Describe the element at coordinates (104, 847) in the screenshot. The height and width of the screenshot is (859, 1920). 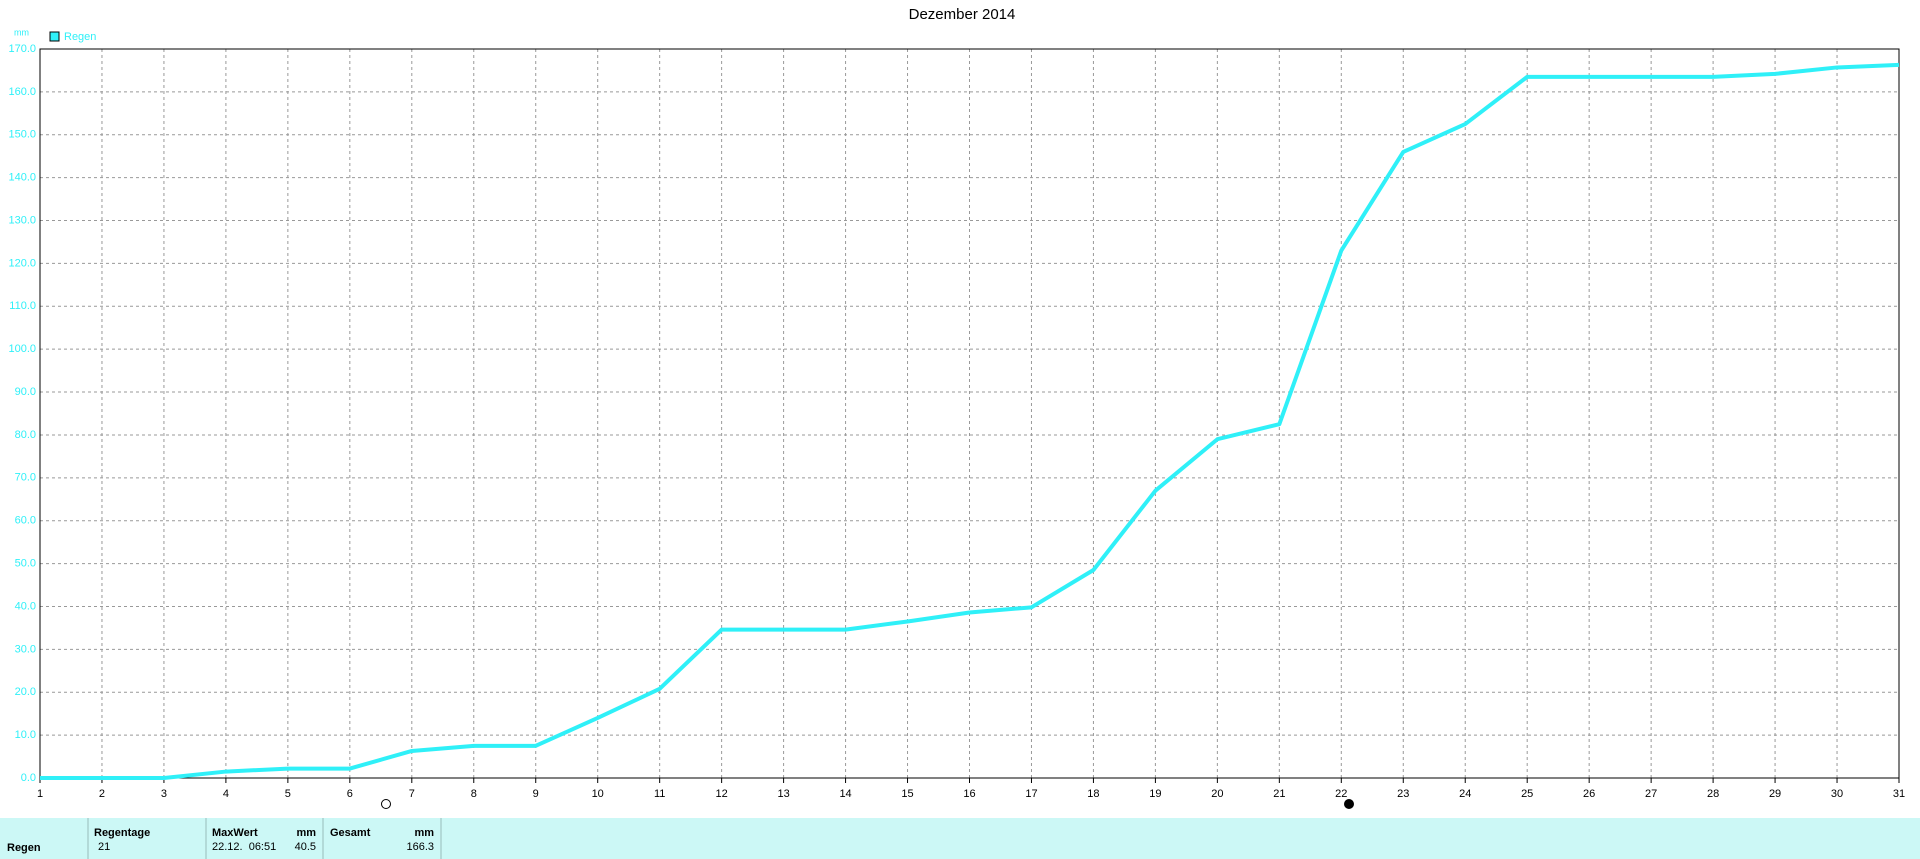
I see `table-cell: 21` at that location.